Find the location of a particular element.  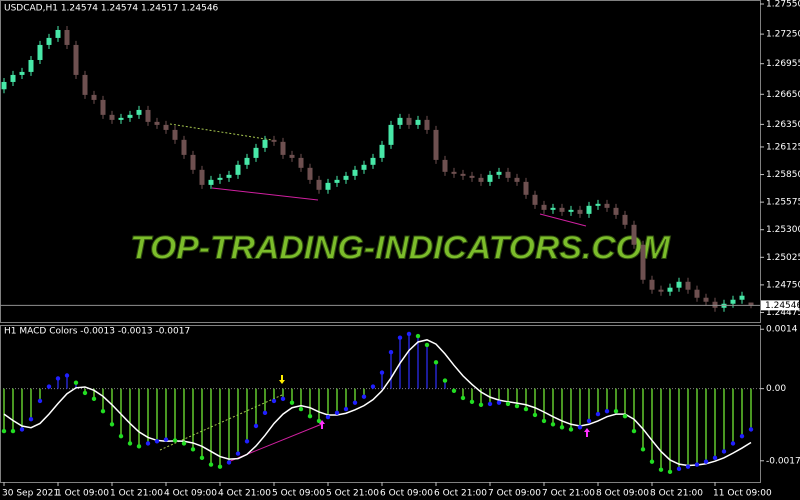

watermark: TOP-TRADING-INDICATORS.COM is located at coordinates (400, 247).